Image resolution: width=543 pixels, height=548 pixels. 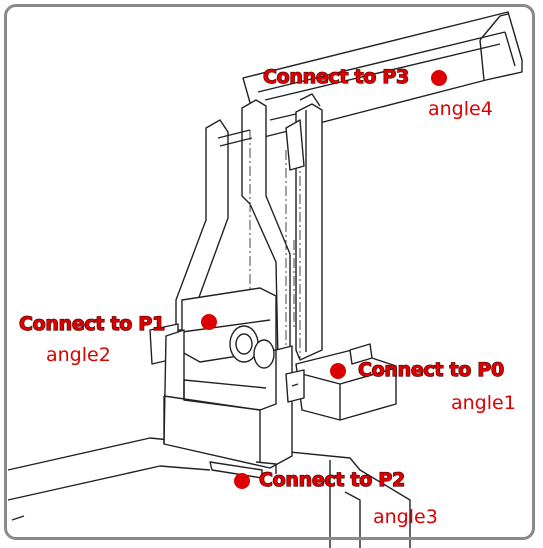 What do you see at coordinates (91, 323) in the screenshot?
I see `connect-p1-label: Connect to P1` at bounding box center [91, 323].